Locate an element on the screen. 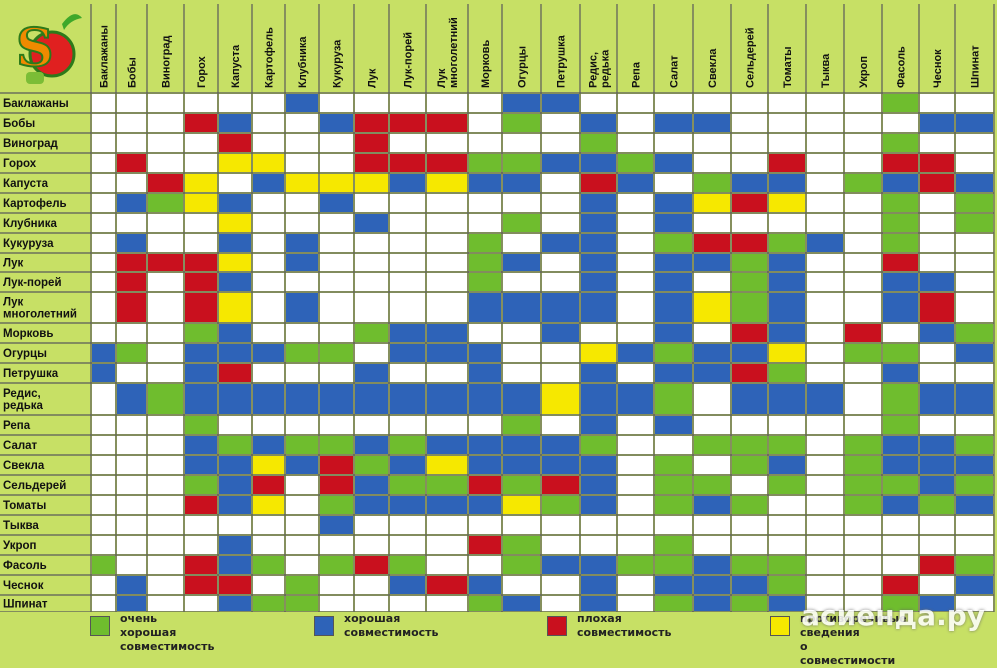 This screenshot has width=997, height=668. legend-label: плохая совместимость is located at coordinates (624, 625).